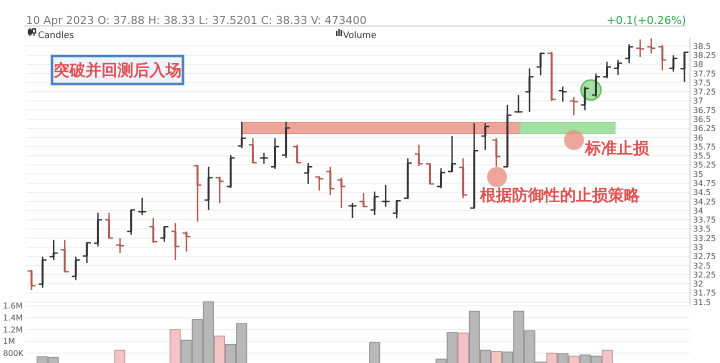 The height and width of the screenshot is (363, 720). I want to click on y-tick-label: 1.6M, so click(13, 306).